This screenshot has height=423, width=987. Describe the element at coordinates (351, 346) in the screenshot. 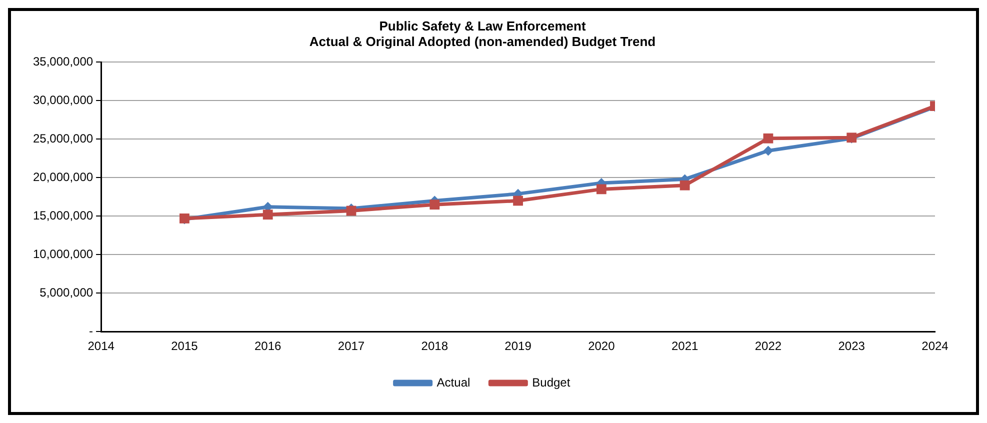

I see `x-tick-label: 2017` at that location.